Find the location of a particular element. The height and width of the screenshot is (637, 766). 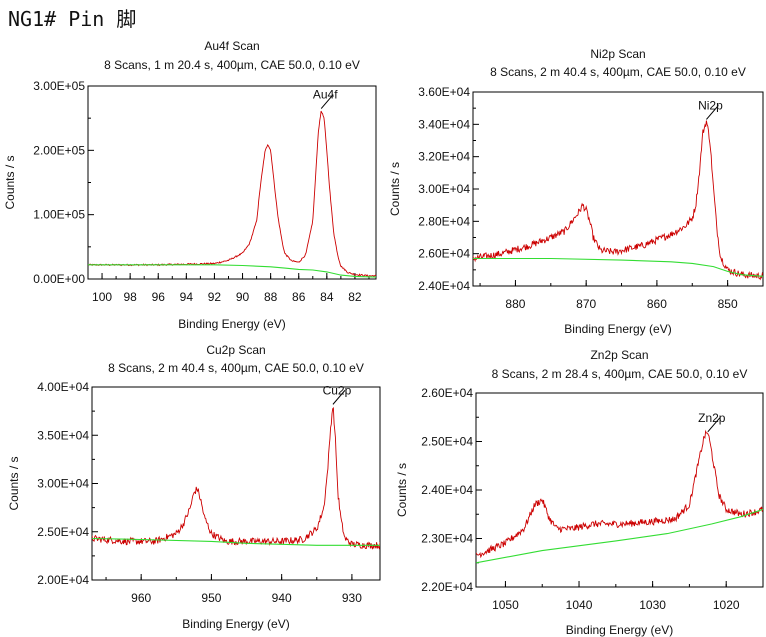

x-tick-label: 880 is located at coordinates (515, 304).